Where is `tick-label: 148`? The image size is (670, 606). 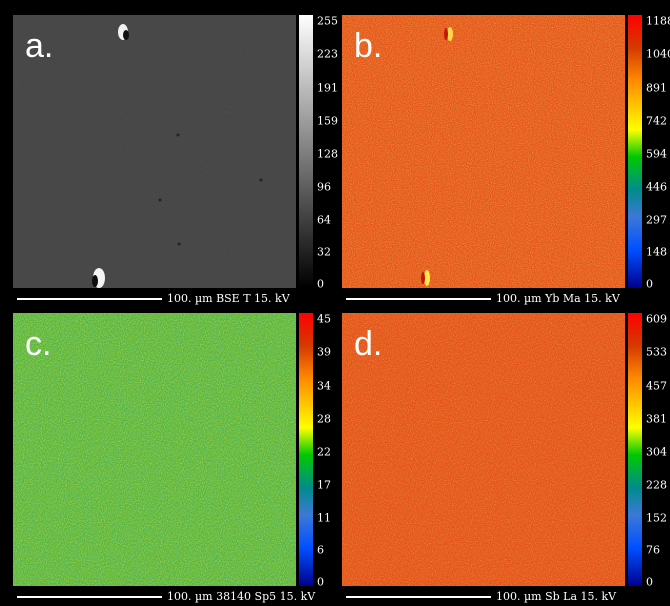
tick-label: 148 is located at coordinates (656, 252).